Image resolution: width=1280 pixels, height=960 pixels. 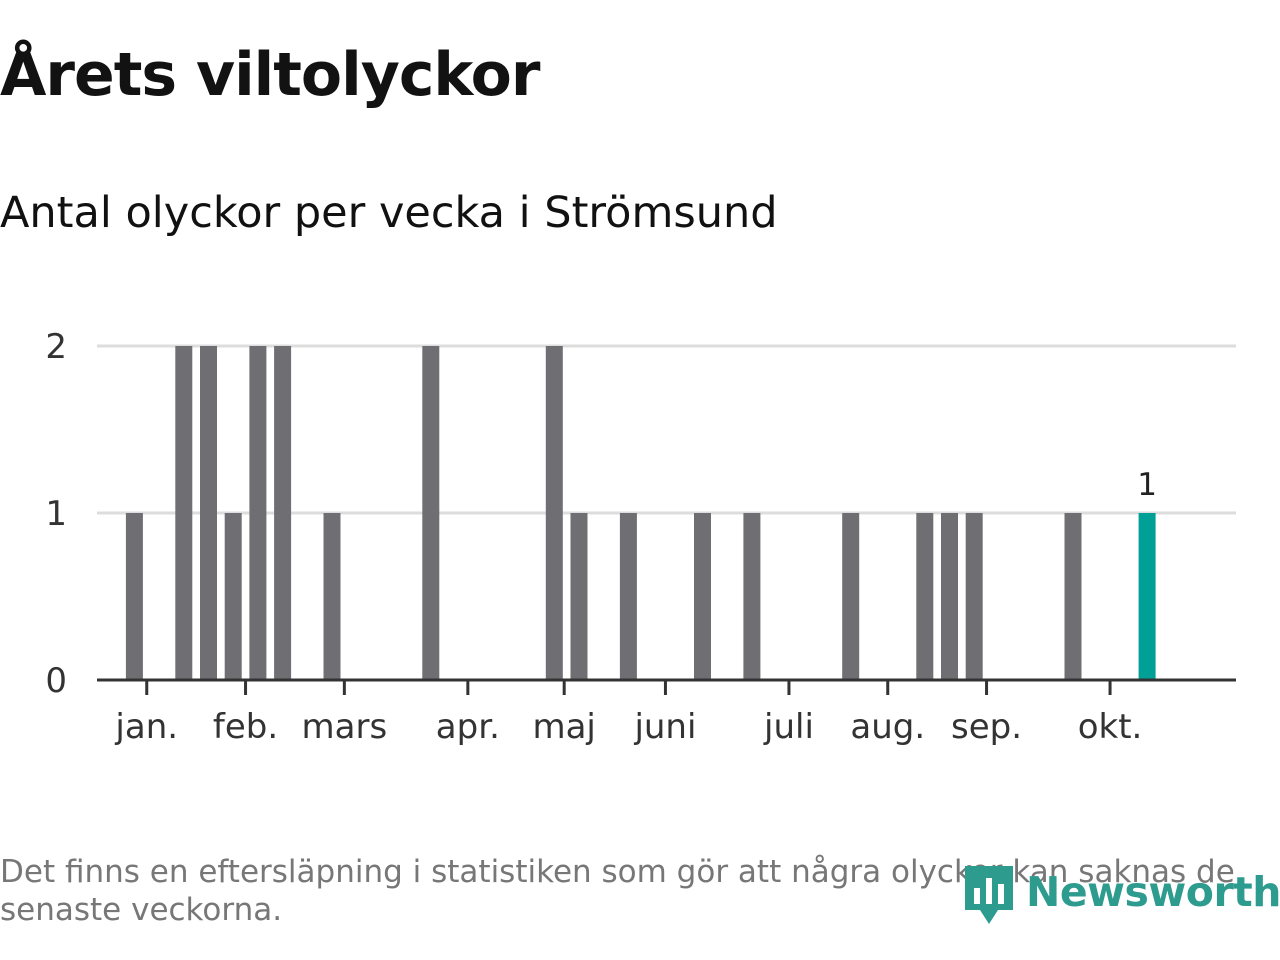 I want to click on newsworthy-logo-icon, so click(x=989, y=895).